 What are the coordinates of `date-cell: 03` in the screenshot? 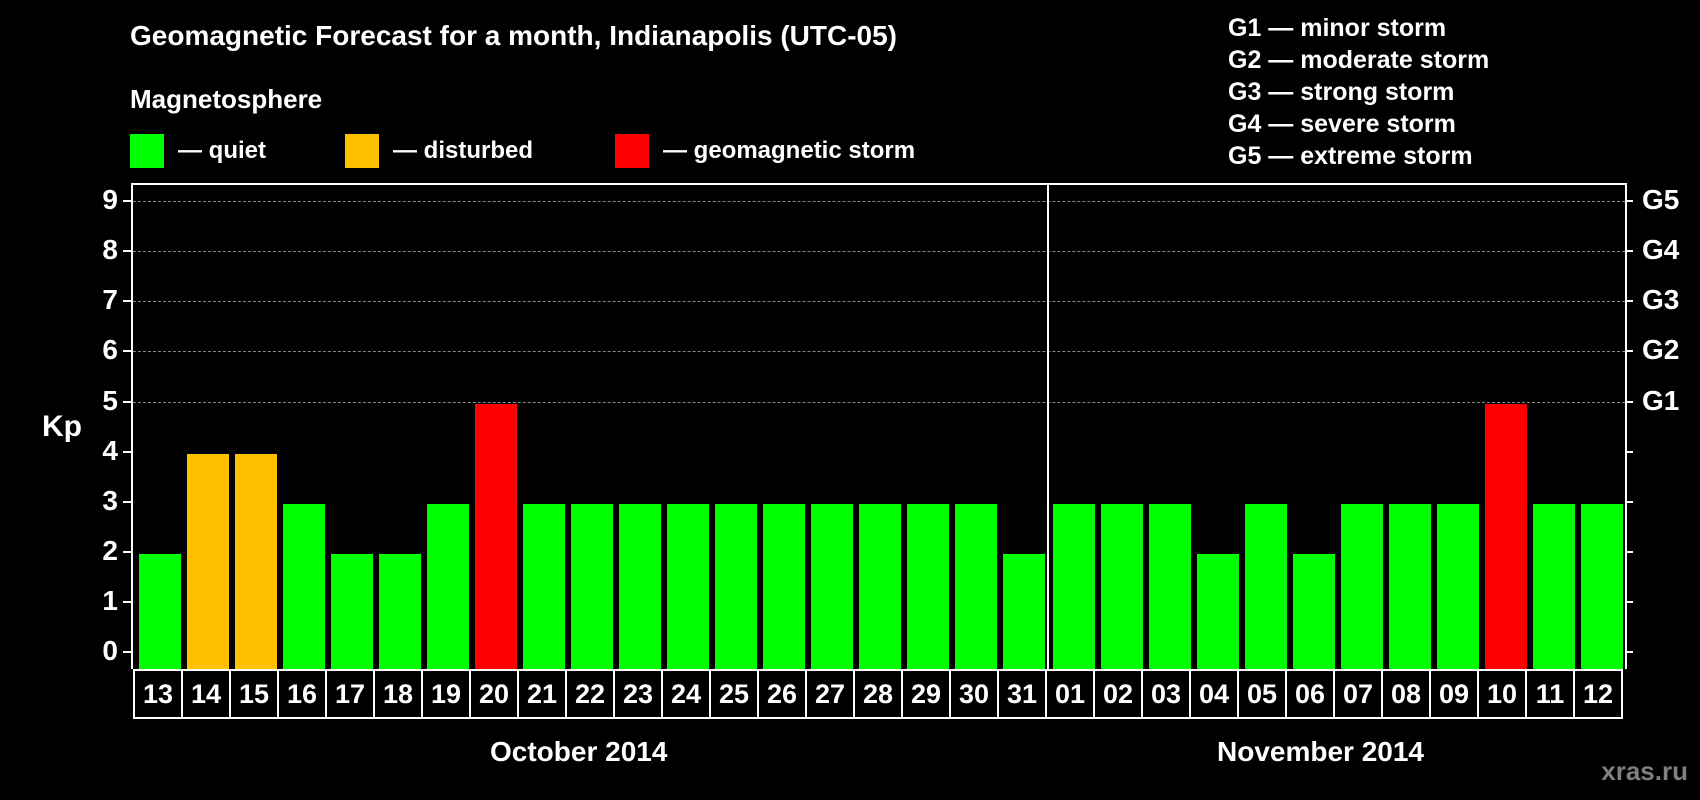 It's located at (1167, 694).